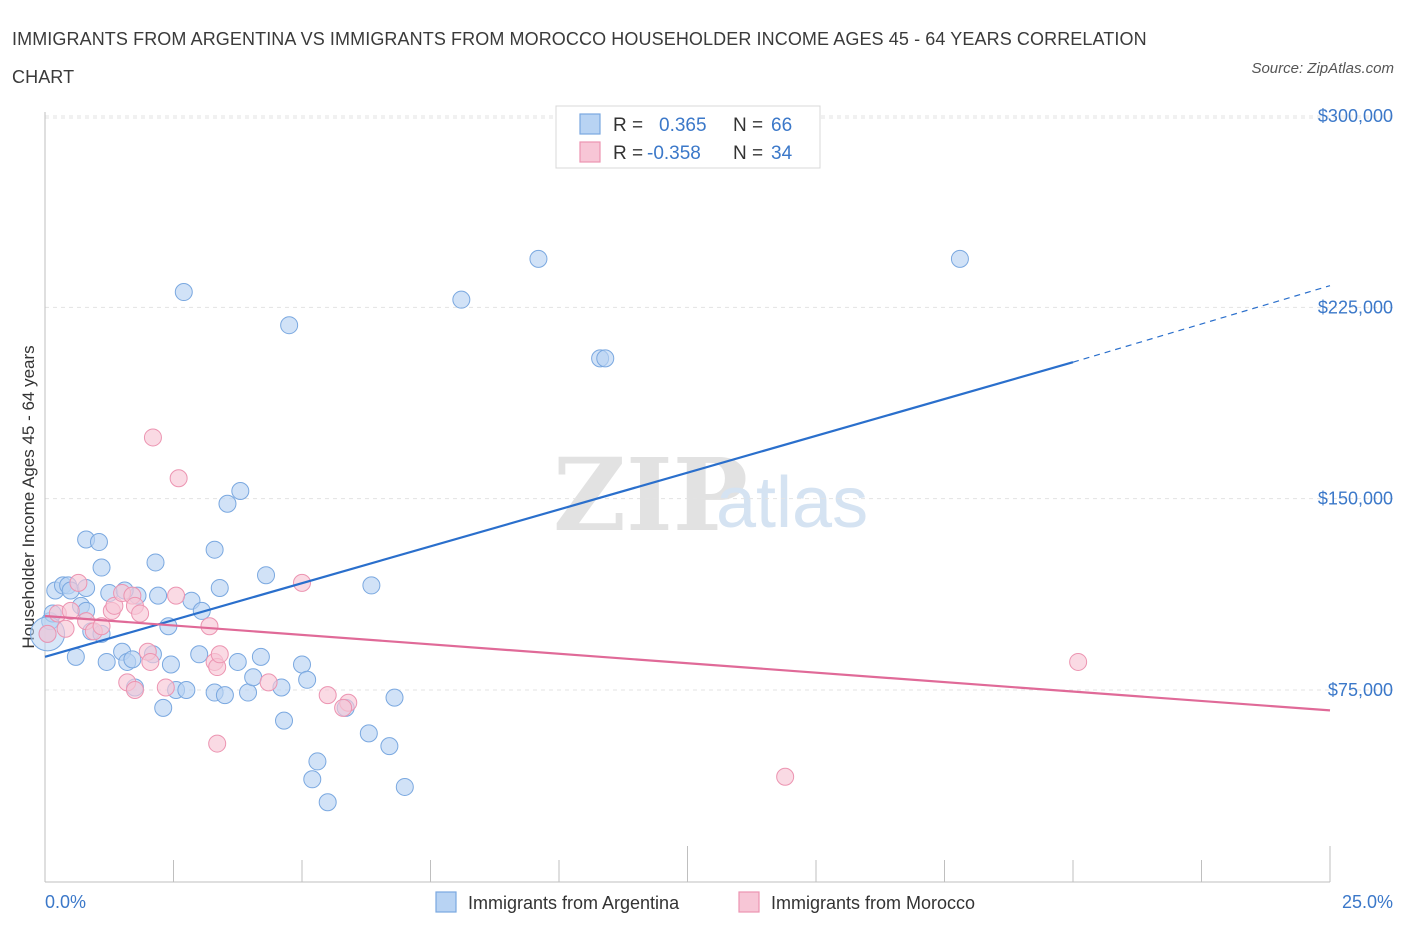 This screenshot has width=1406, height=930. Describe the element at coordinates (687, 663) in the screenshot. I see `trend-line-morocco` at that location.